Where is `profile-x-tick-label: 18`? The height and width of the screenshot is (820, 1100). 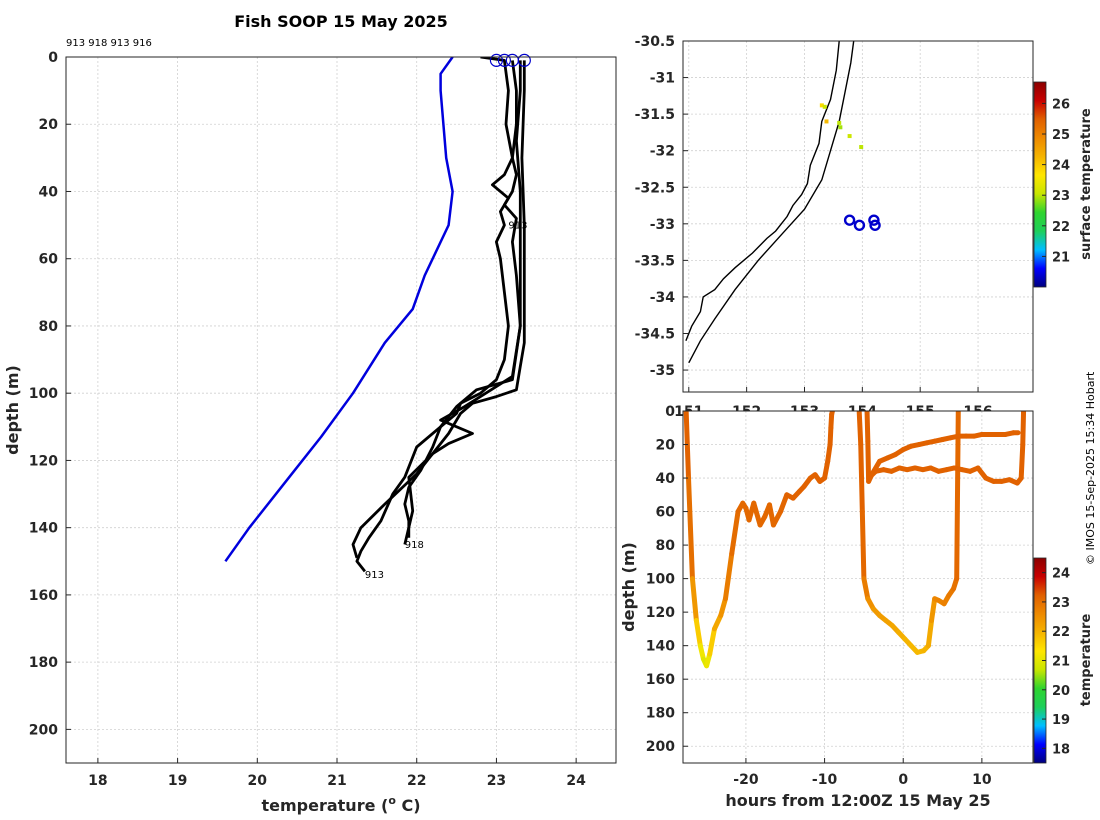 profile-x-tick-label: 18 is located at coordinates (97, 781).